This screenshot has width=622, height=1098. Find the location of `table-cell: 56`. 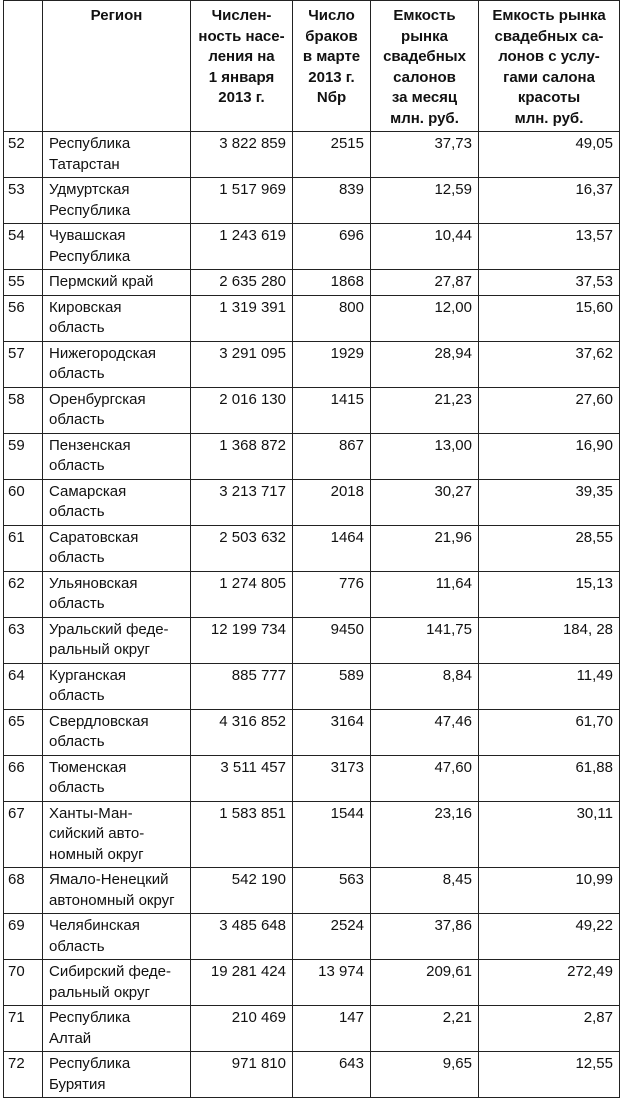

table-cell: 56 is located at coordinates (23, 318).